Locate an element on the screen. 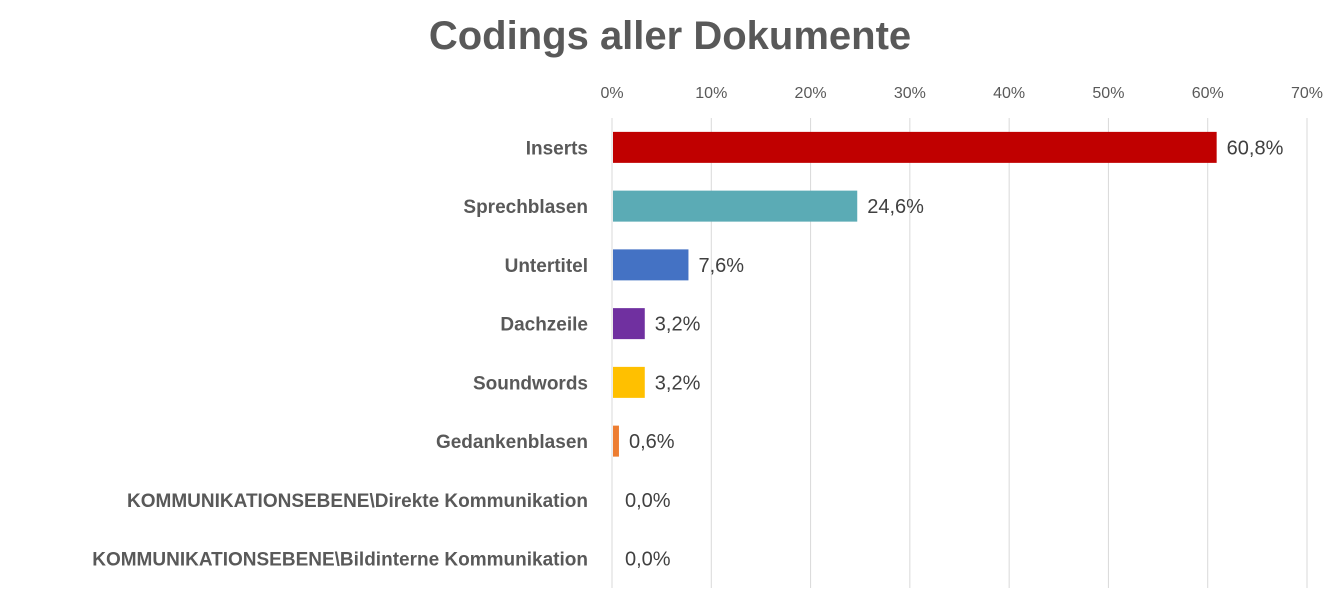  category-label: Dachzeile is located at coordinates (544, 325).